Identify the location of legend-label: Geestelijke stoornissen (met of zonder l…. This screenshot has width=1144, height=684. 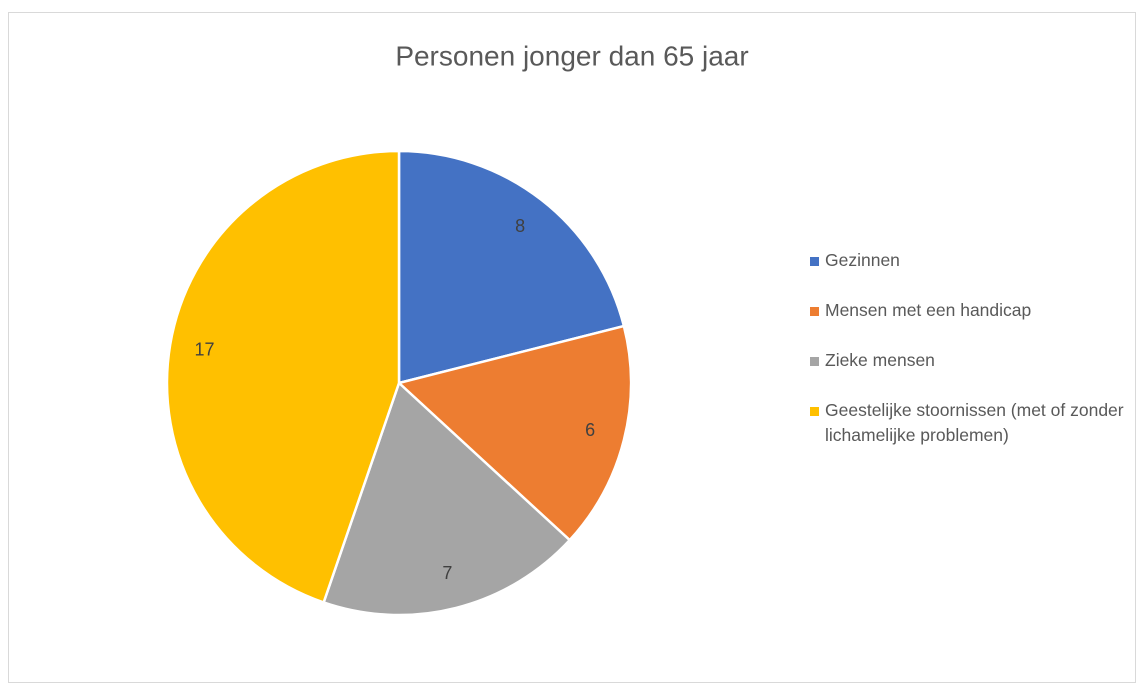
(974, 422).